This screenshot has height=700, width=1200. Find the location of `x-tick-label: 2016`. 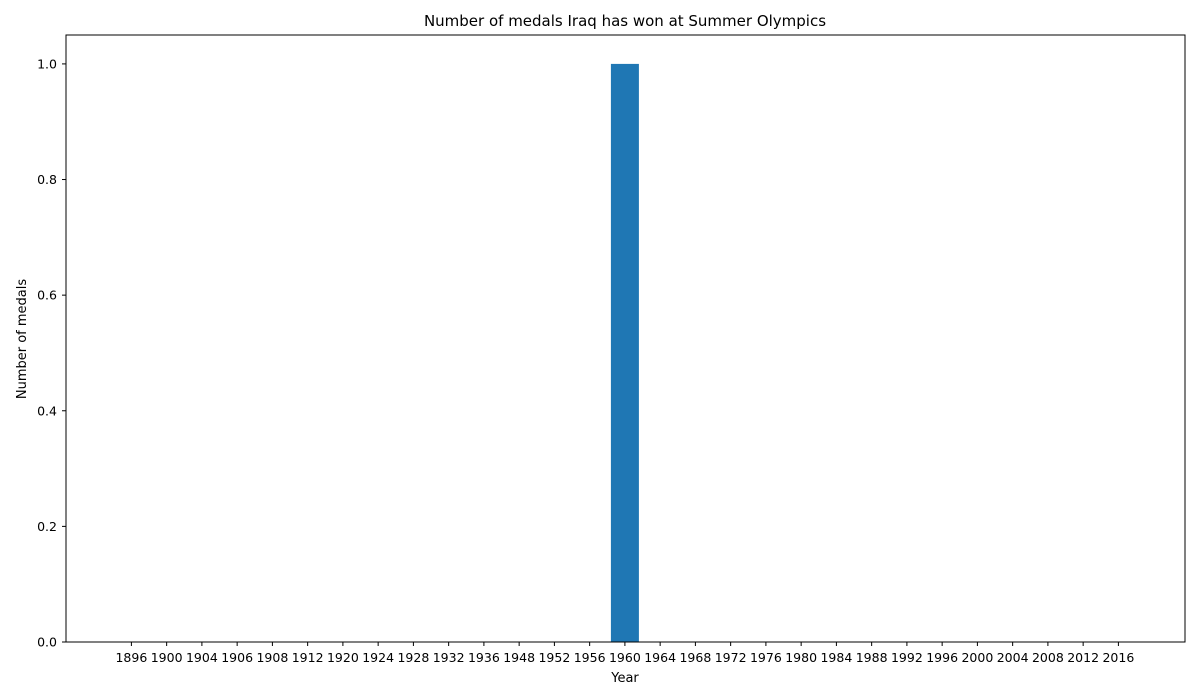

x-tick-label: 2016 is located at coordinates (1118, 657).